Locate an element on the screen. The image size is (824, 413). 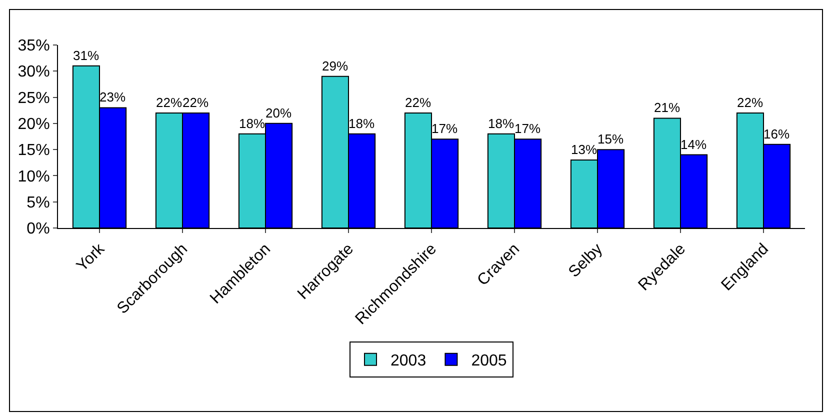
y-tick-label: 25% is located at coordinates (34, 98).